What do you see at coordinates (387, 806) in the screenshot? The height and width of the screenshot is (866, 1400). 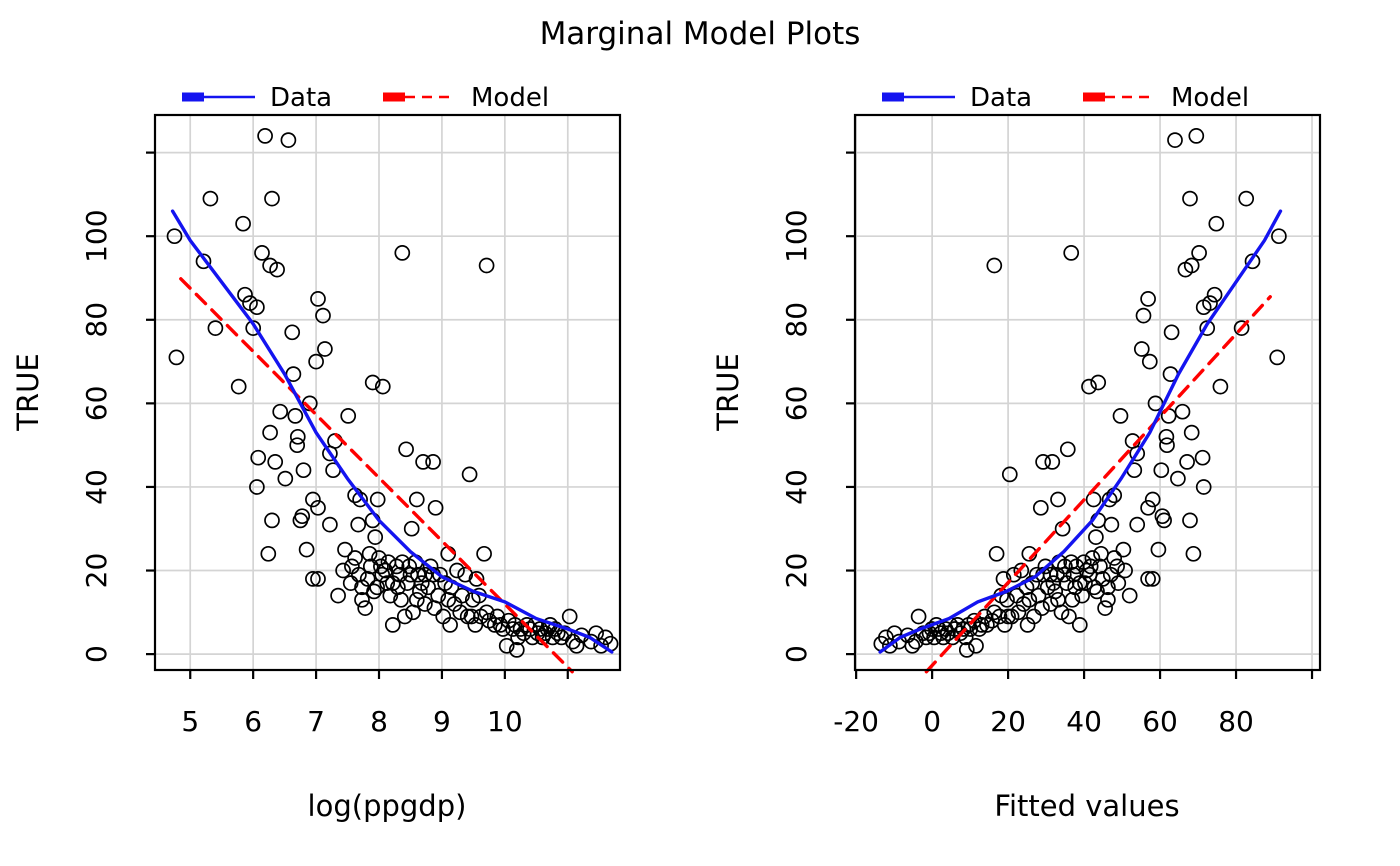 I see `left-xaxis-title: log(ppgdp)` at bounding box center [387, 806].